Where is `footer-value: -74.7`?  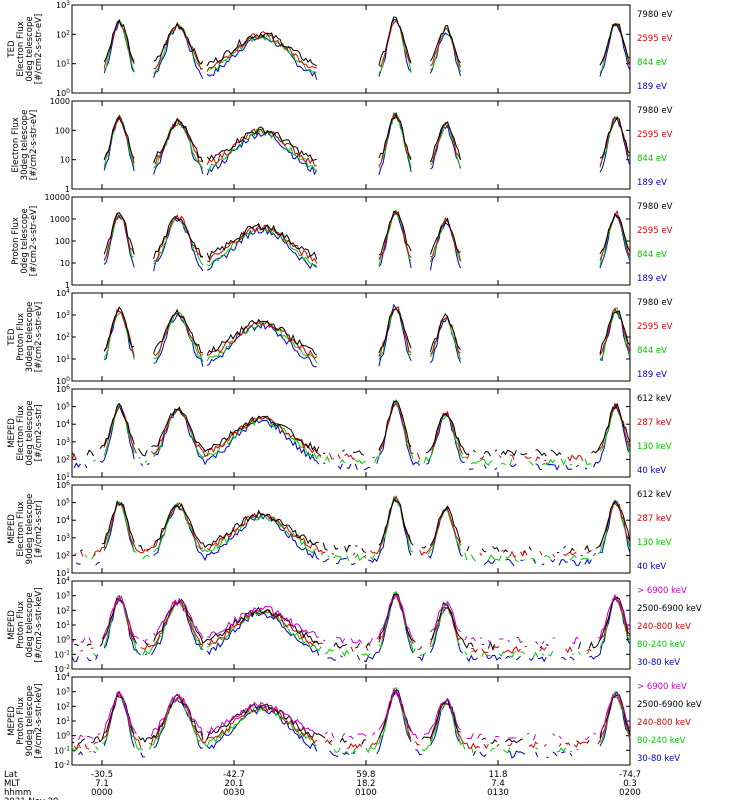 footer-value: -74.7 is located at coordinates (630, 775).